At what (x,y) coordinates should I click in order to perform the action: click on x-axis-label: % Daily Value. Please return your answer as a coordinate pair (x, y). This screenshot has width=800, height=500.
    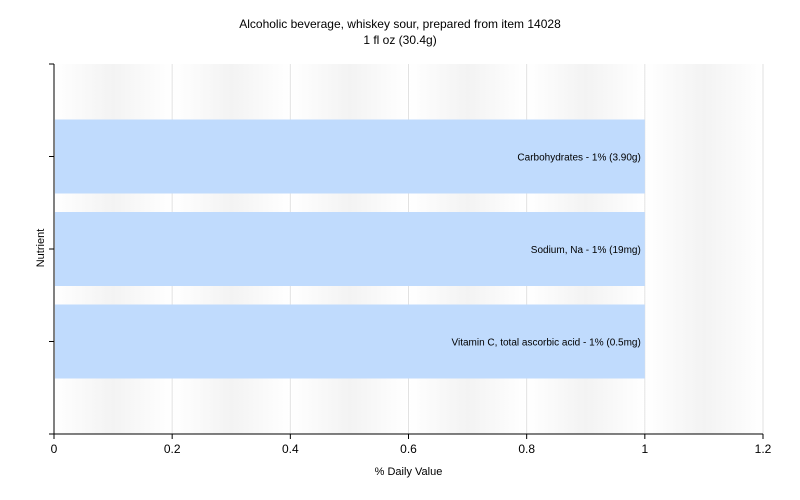
    Looking at the image, I should click on (408, 472).